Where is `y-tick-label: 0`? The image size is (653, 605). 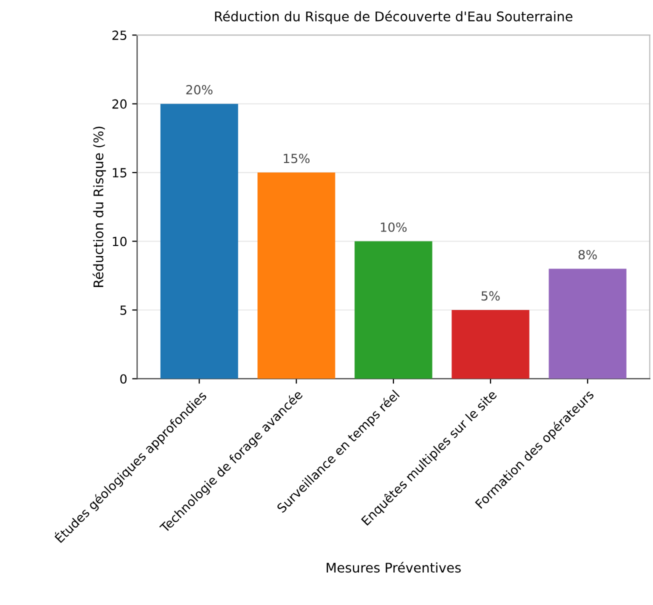 y-tick-label: 0 is located at coordinates (123, 379).